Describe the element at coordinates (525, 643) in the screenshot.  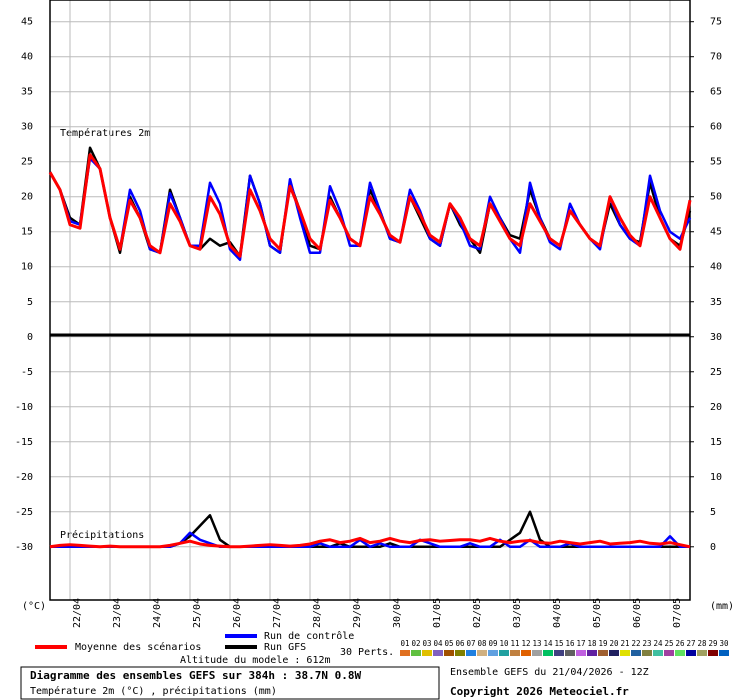
I see `pert-label: 12` at that location.